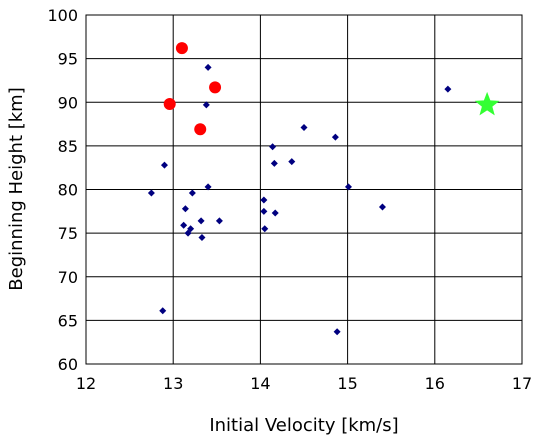 Image resolution: width=542 pixels, height=440 pixels. What do you see at coordinates (347, 383) in the screenshot?
I see `x-tick-label: 15` at bounding box center [347, 383].